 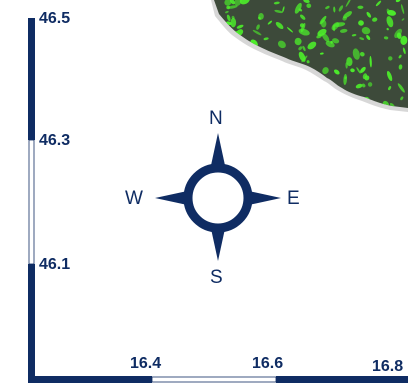 I want to click on east-arrow, so click(x=262, y=198).